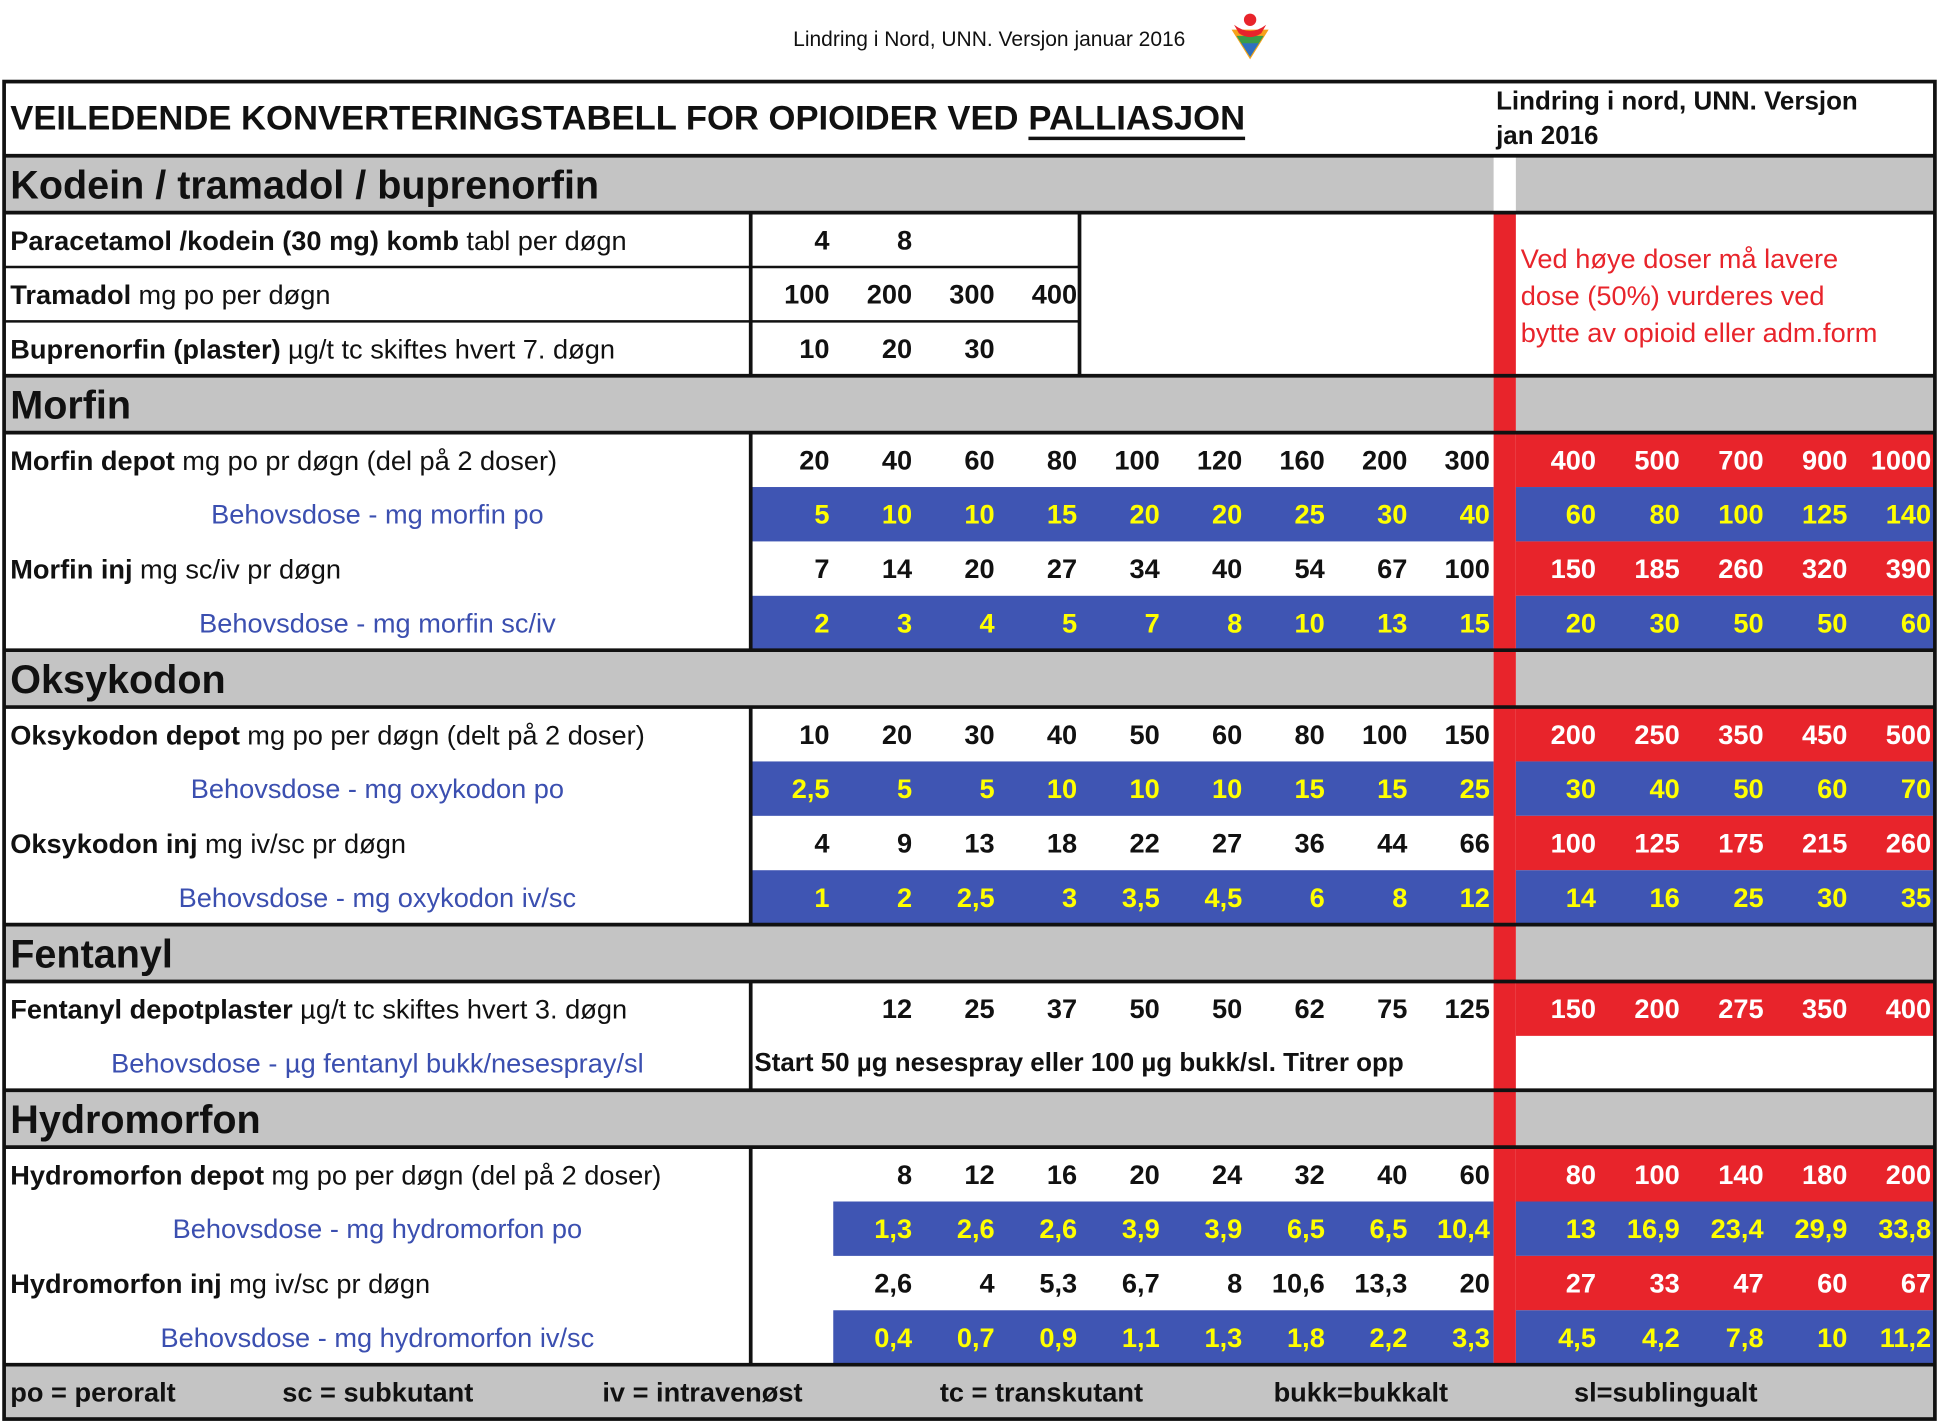 Image resolution: width=1939 pixels, height=1424 pixels. Describe the element at coordinates (1141, 1283) in the screenshot. I see `dose: 6,7` at that location.